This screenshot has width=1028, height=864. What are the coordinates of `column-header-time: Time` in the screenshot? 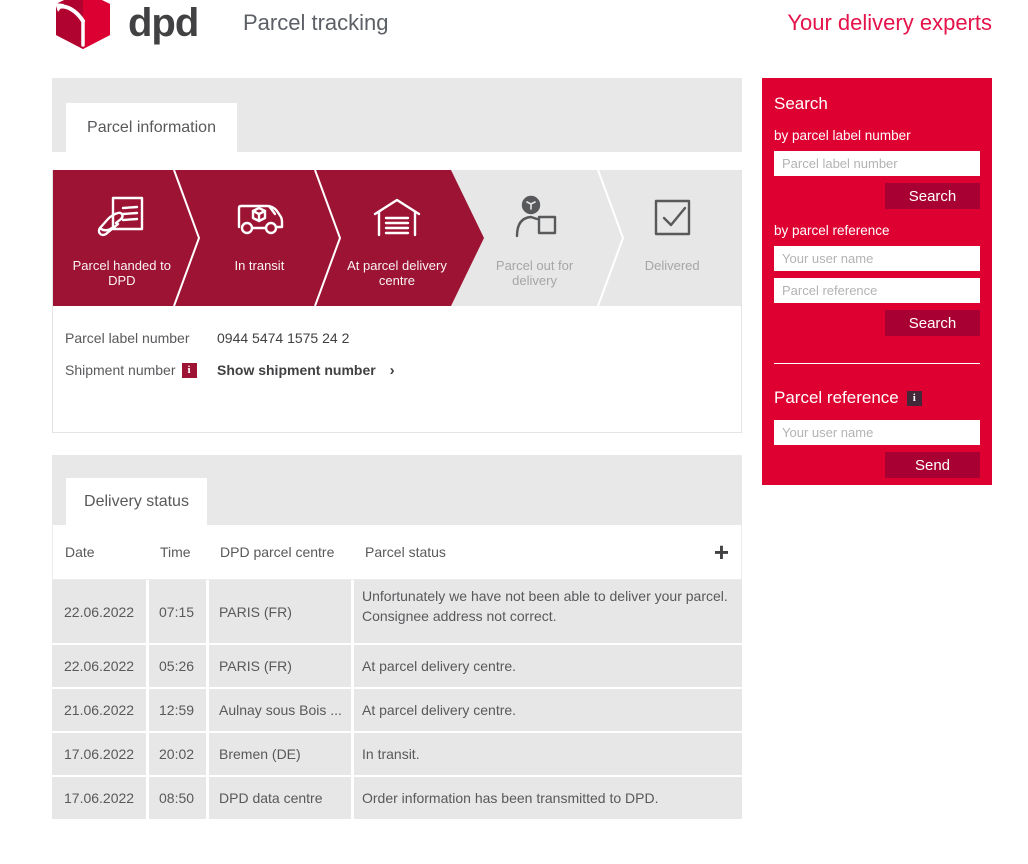 It's located at (175, 552).